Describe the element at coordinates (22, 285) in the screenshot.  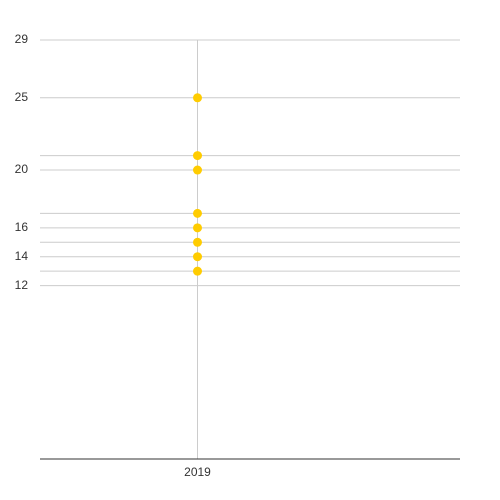
I see `y-tick-label: 12` at that location.